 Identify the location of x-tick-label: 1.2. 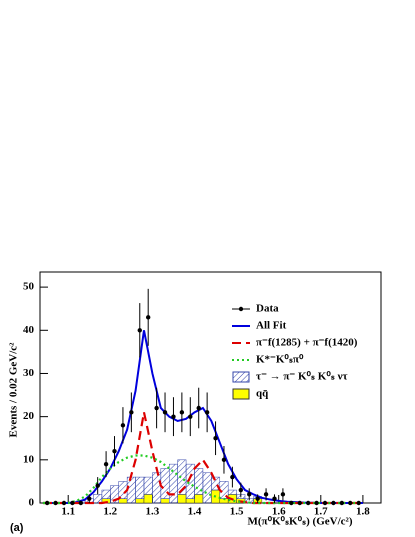
(110, 512).